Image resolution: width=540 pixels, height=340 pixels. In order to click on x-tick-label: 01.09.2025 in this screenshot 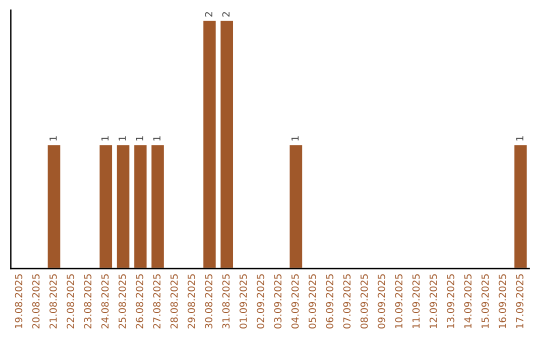, I will do `click(243, 301)`.